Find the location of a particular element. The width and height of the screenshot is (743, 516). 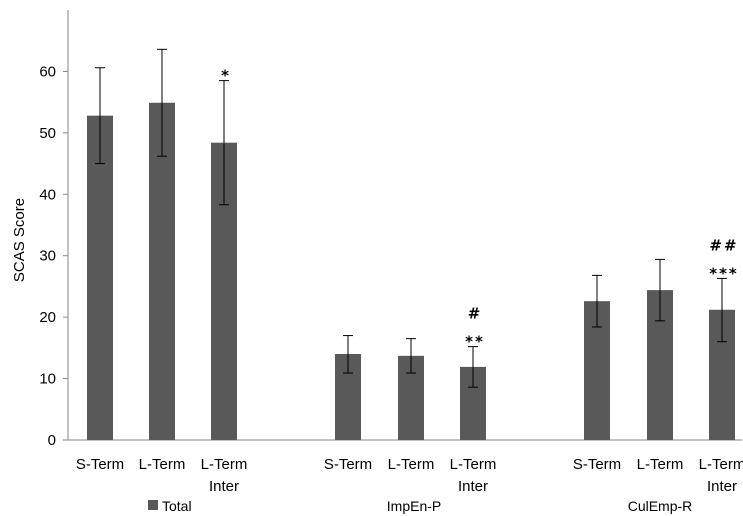

significance-annotation: * is located at coordinates (226, 76).